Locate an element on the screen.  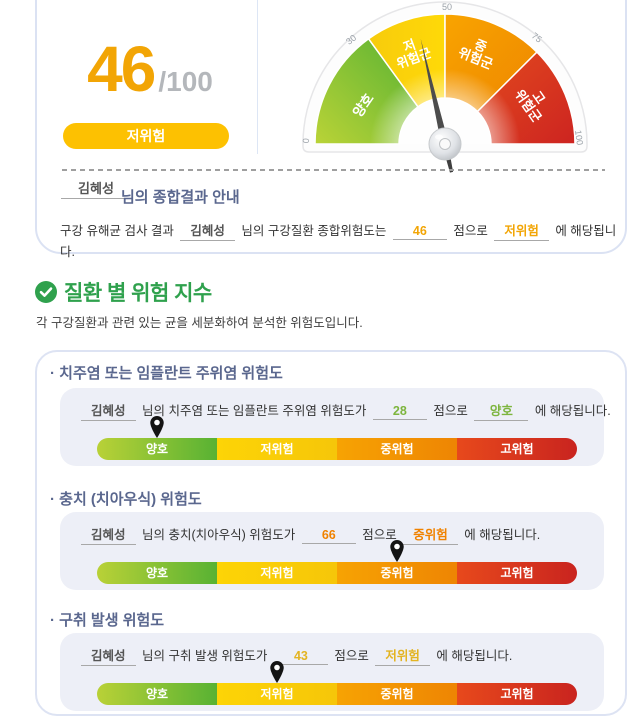
gauge-tick-50: 50 is located at coordinates (447, 7).